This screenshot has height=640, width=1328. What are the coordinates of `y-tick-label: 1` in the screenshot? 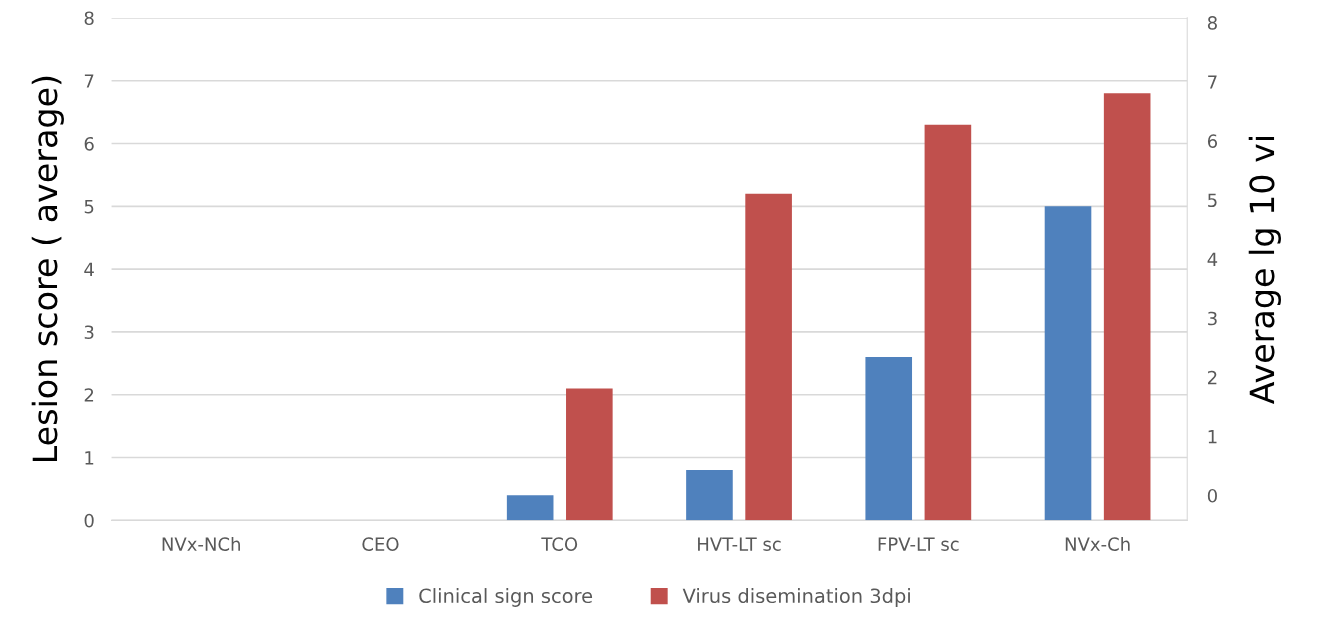 It's located at (89, 458).